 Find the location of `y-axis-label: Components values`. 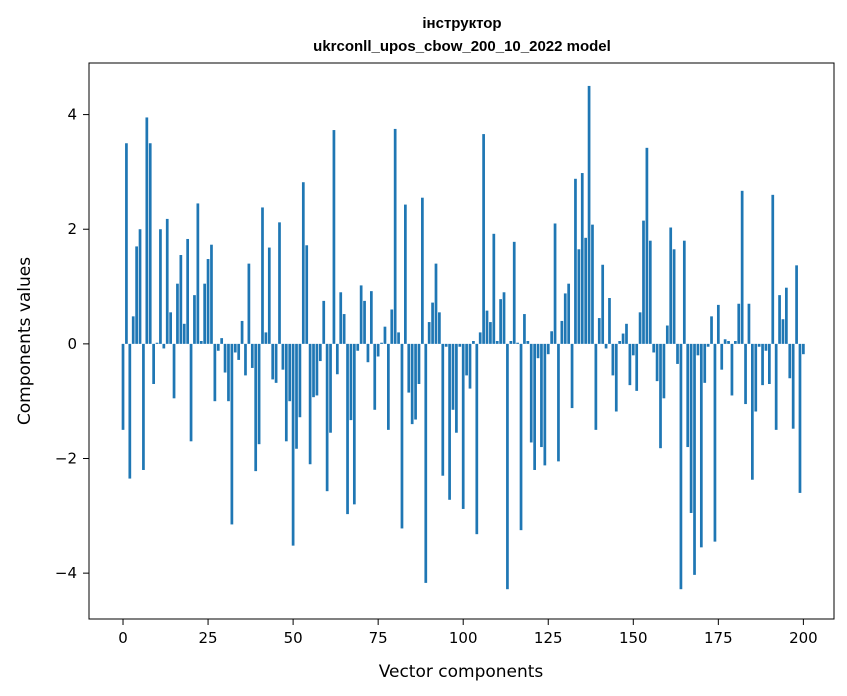

y-axis-label: Components values is located at coordinates (25, 341).